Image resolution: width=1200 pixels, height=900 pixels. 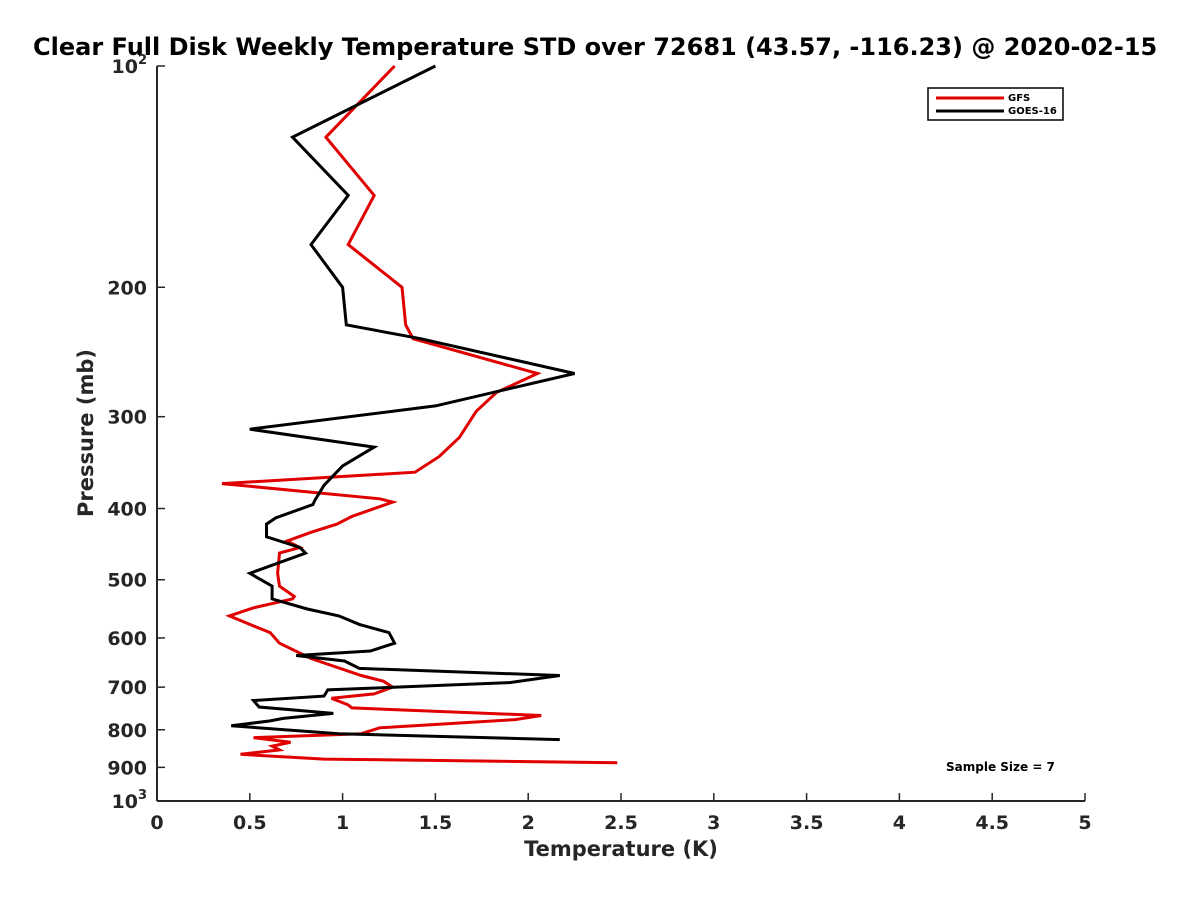 I want to click on x-tick-label: 2, so click(x=528, y=823).